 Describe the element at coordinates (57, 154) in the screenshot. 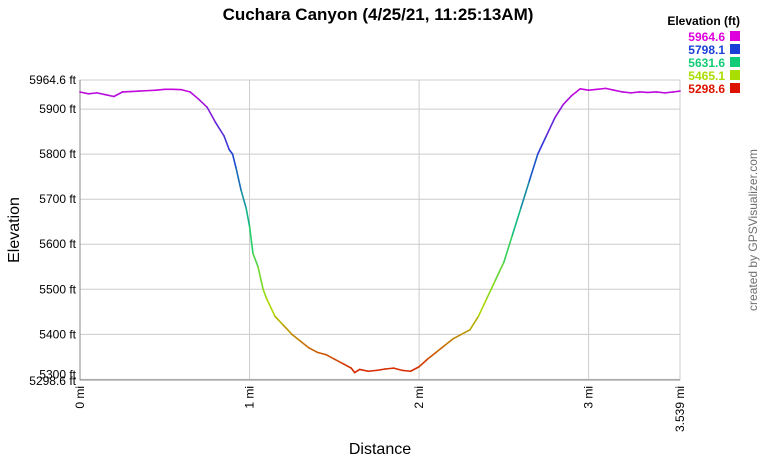

I see `y-tick-label: 5800 ft` at that location.